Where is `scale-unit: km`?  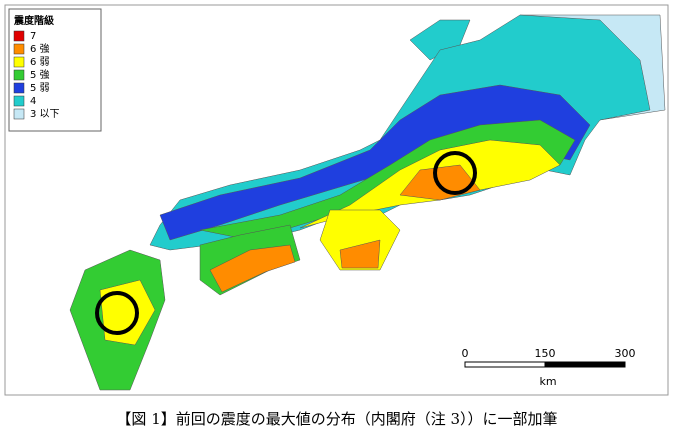 scale-unit: km is located at coordinates (547, 381).